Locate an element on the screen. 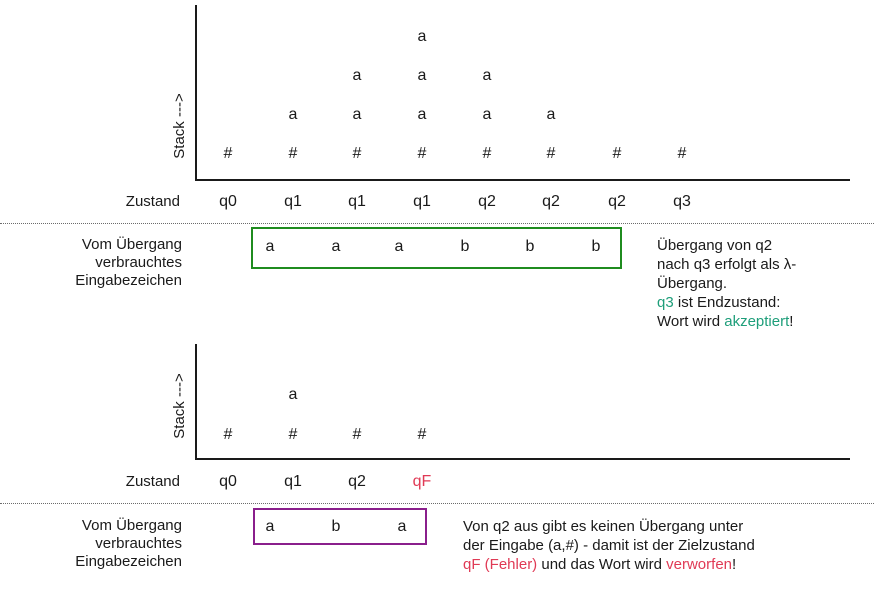  top-state-axis is located at coordinates (522, 180).